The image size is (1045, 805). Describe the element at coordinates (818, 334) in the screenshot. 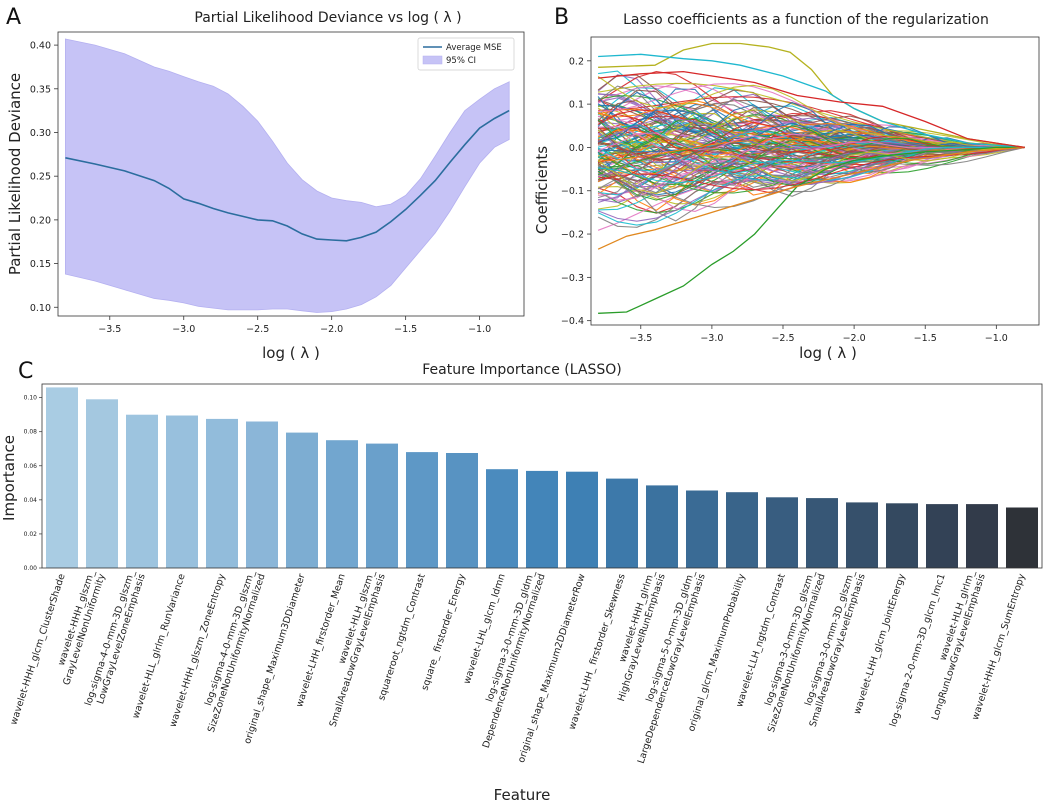

I see `panel-b-x-ticks: −3.5 −3.0 −2.5 −2.0 −1.5 −1.0` at that location.